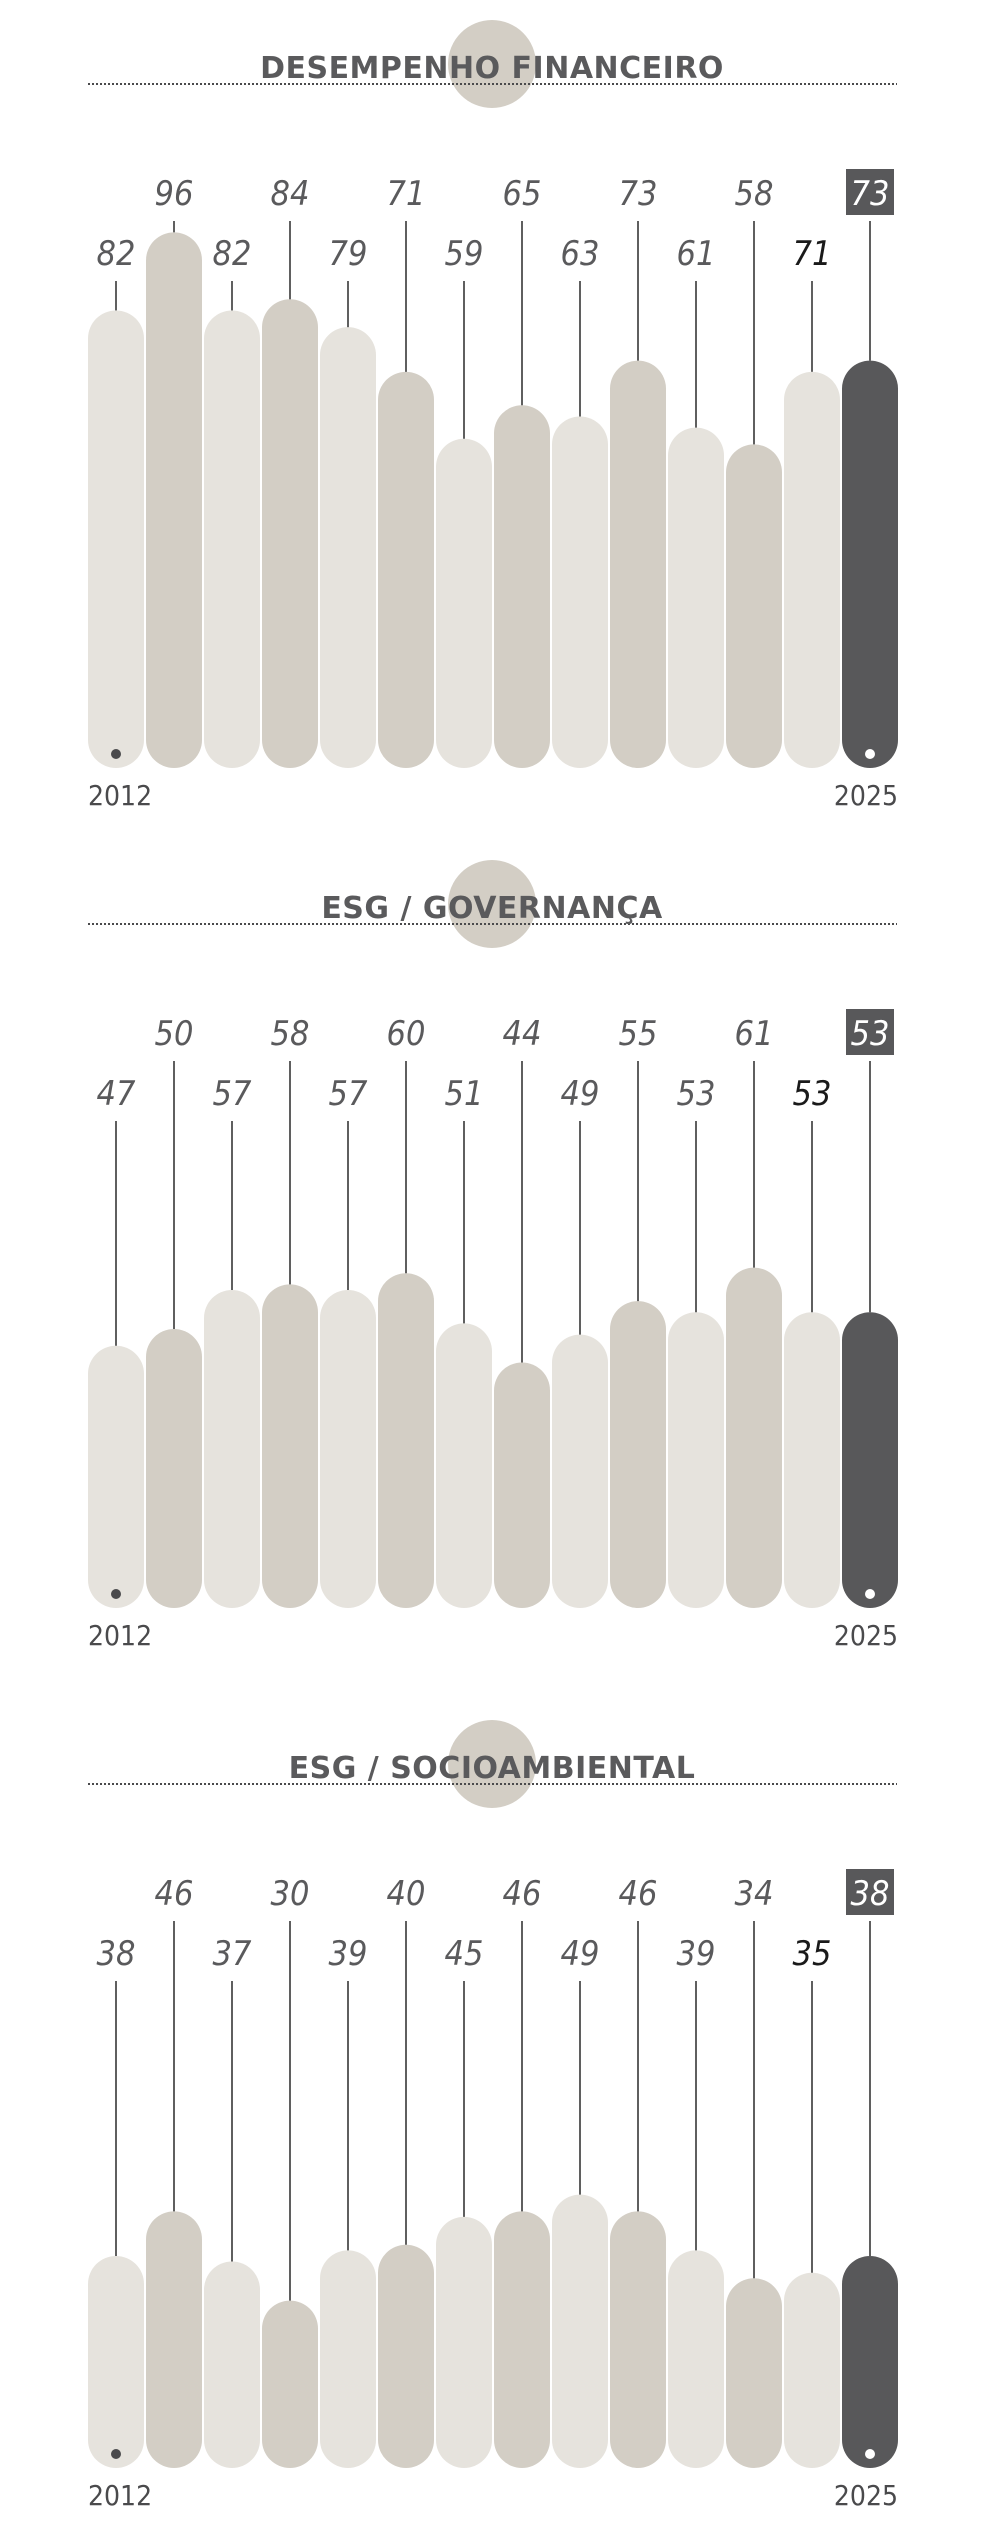  What do you see at coordinates (812, 254) in the screenshot?
I see `value-label-12: 71` at bounding box center [812, 254].